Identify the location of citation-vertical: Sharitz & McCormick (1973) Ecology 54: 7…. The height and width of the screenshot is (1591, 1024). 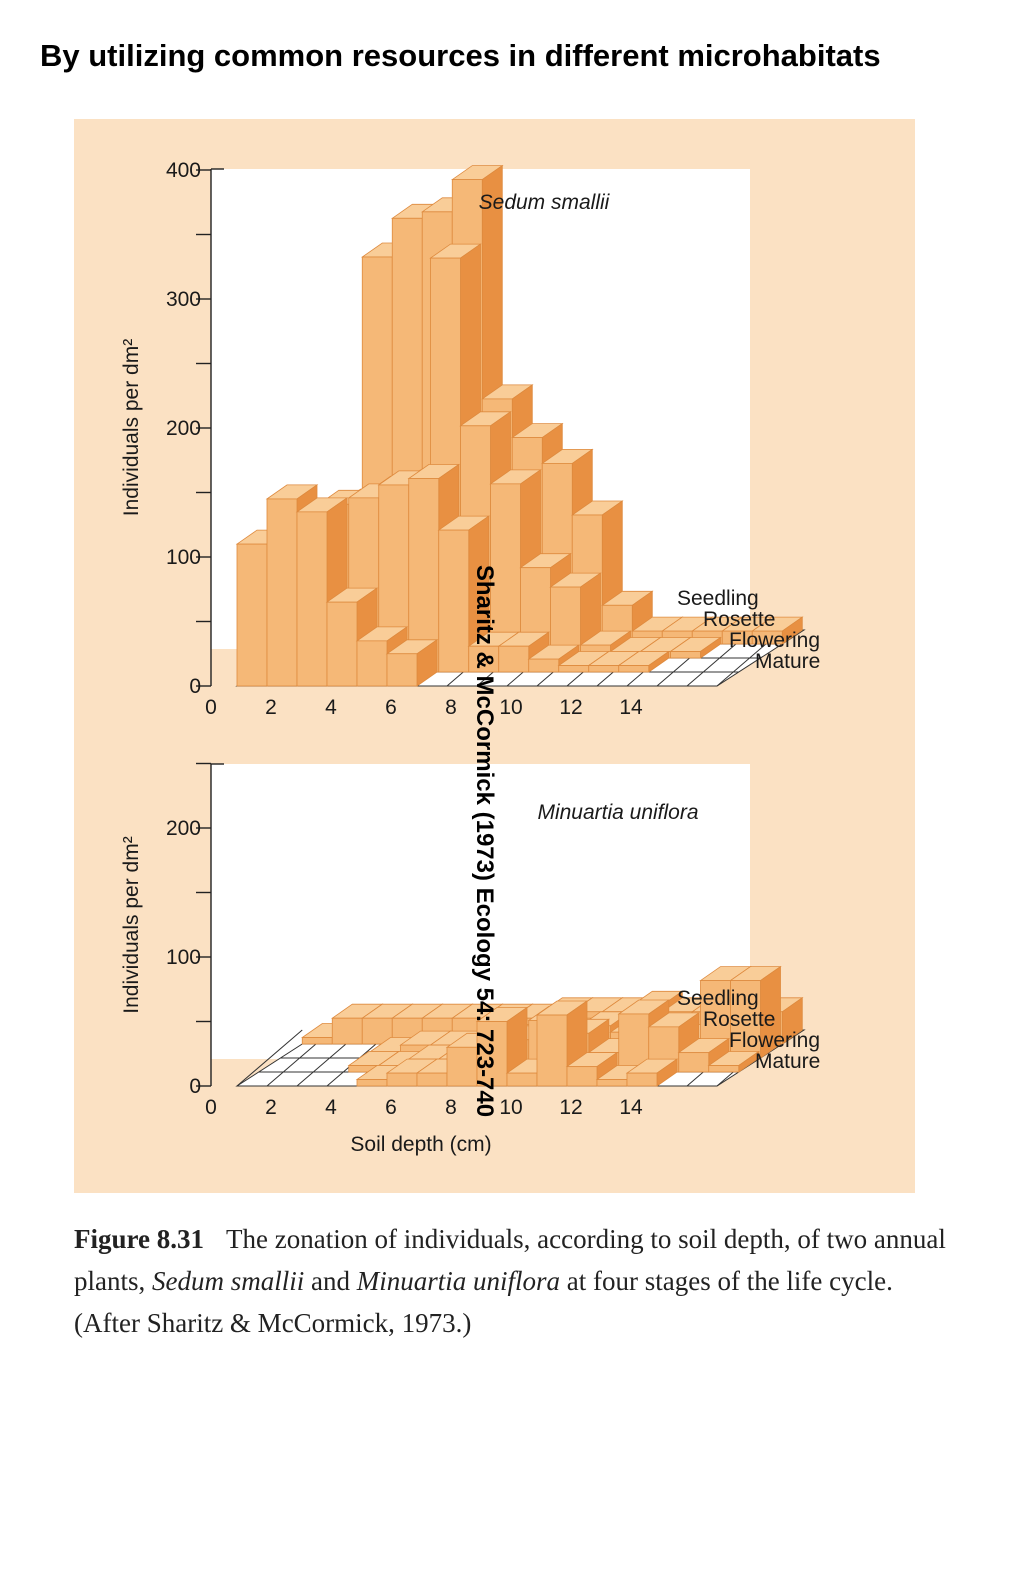
(484, 841).